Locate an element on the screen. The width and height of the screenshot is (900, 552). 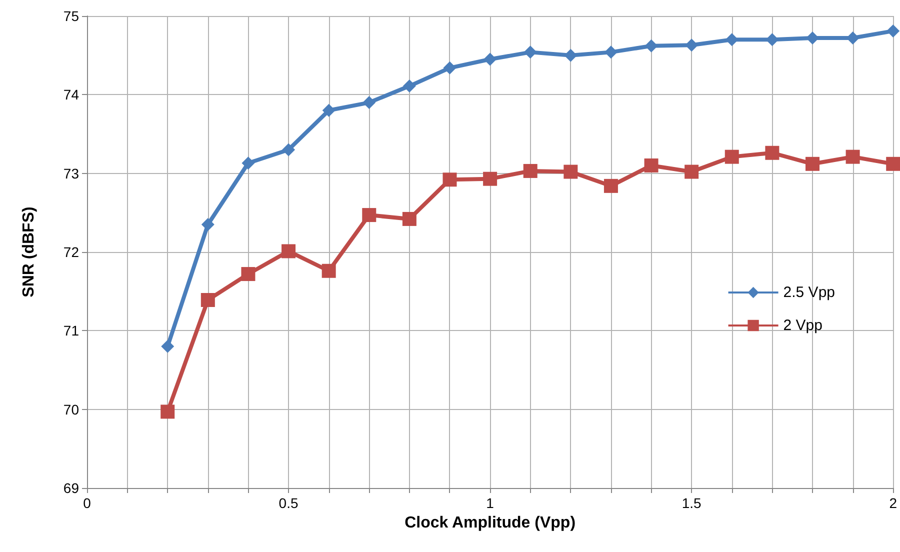
x-tick-label: 2 is located at coordinates (893, 503).